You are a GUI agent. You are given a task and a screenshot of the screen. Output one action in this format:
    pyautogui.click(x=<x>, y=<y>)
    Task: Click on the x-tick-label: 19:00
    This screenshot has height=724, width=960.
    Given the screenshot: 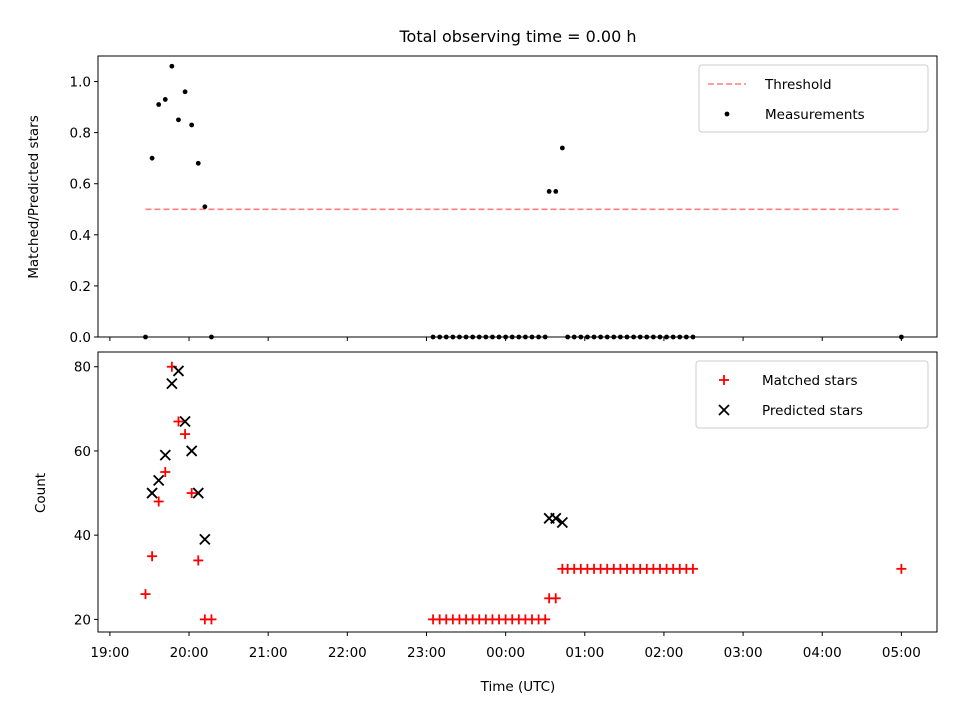 What is the action you would take?
    pyautogui.click(x=109, y=653)
    